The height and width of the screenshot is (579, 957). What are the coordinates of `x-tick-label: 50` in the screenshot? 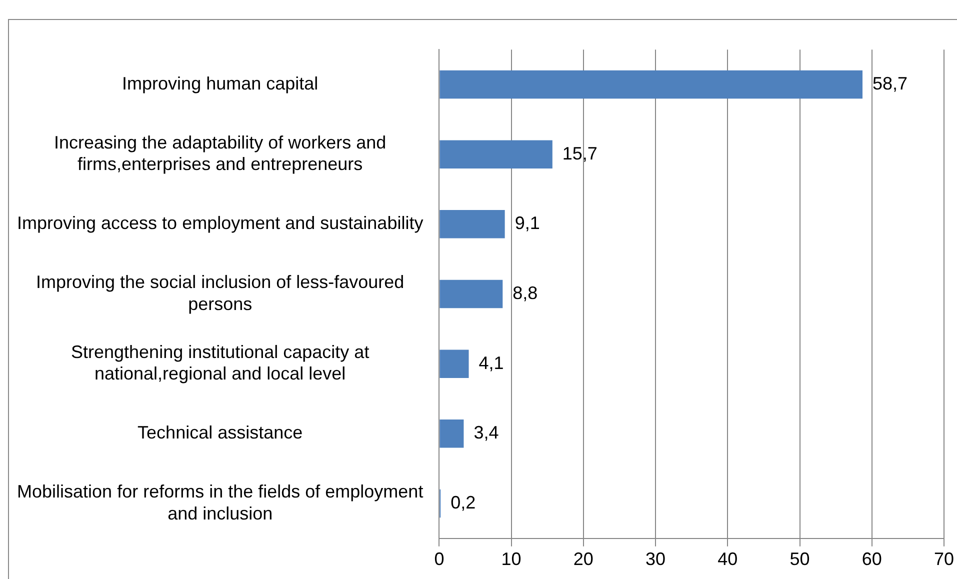 It's located at (800, 559).